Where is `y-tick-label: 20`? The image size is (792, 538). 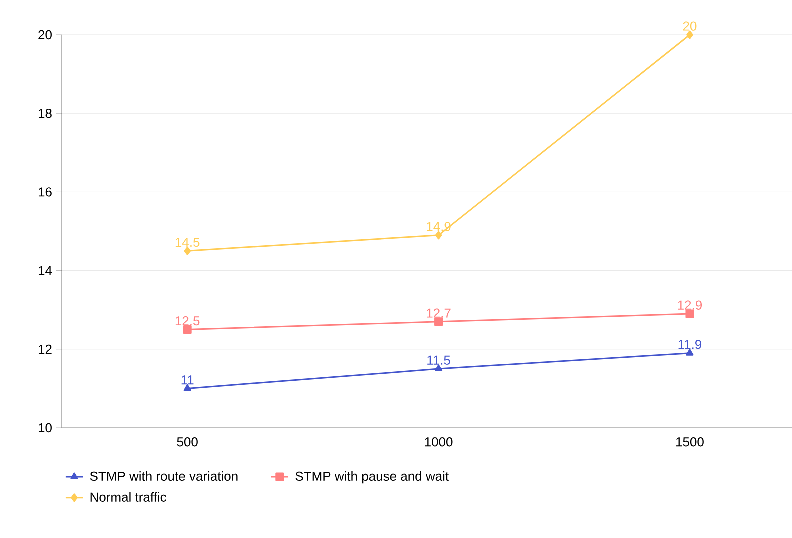 y-tick-label: 20 is located at coordinates (45, 35).